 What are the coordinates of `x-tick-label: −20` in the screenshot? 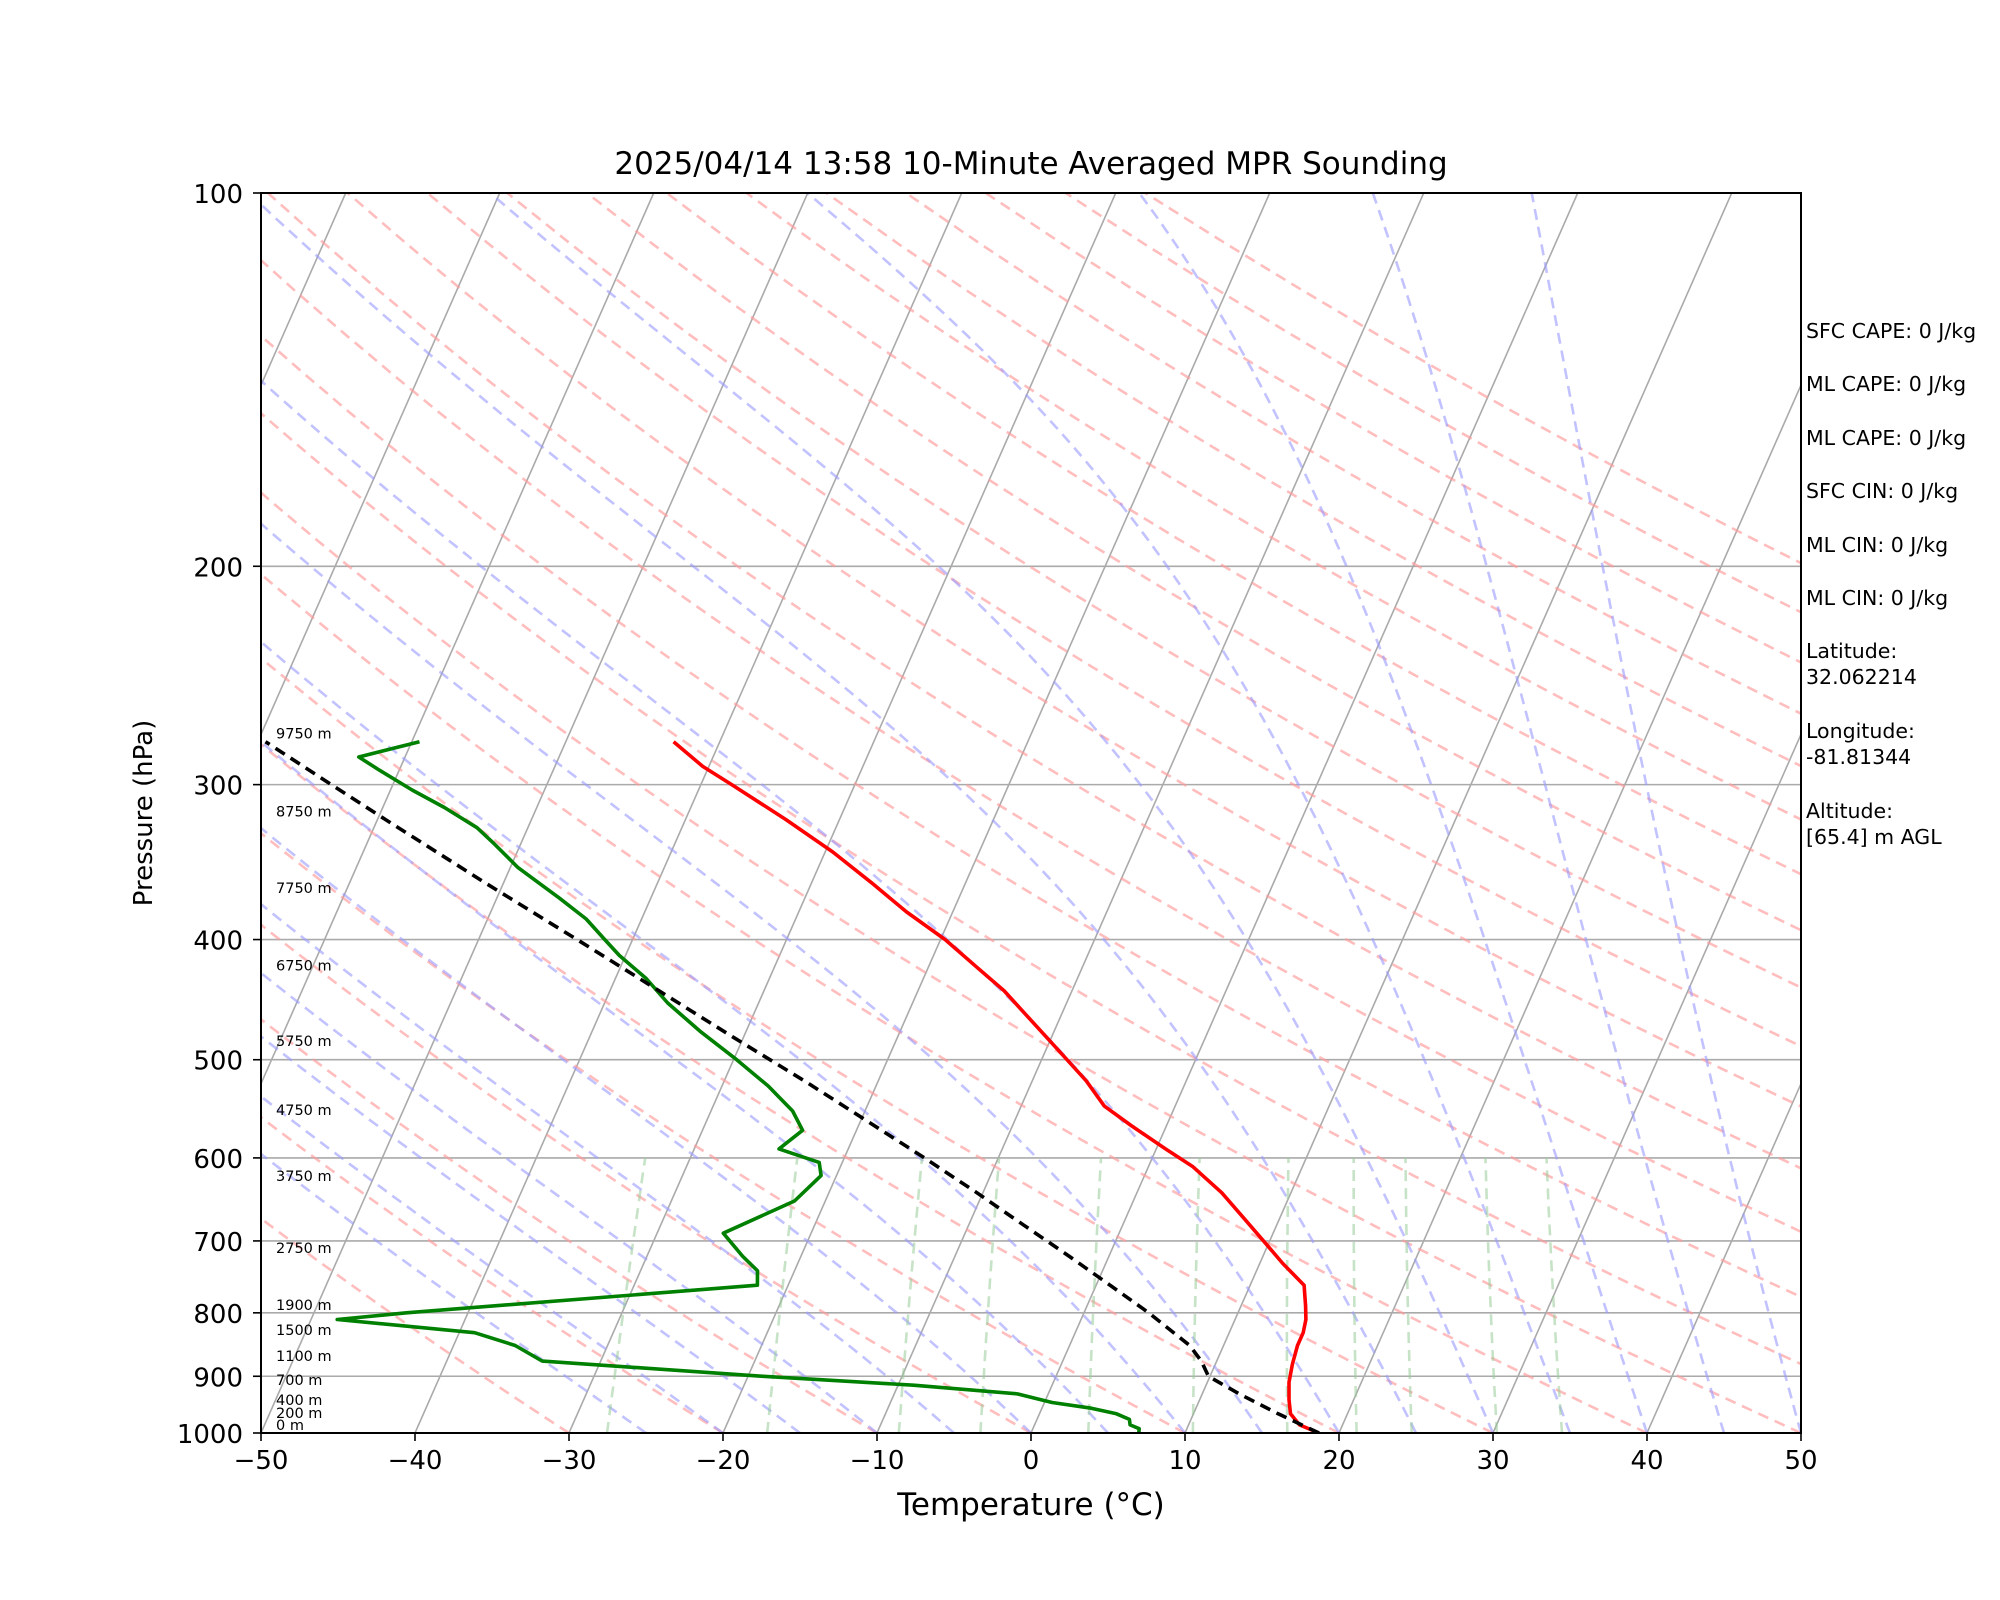 It's located at (723, 1461).